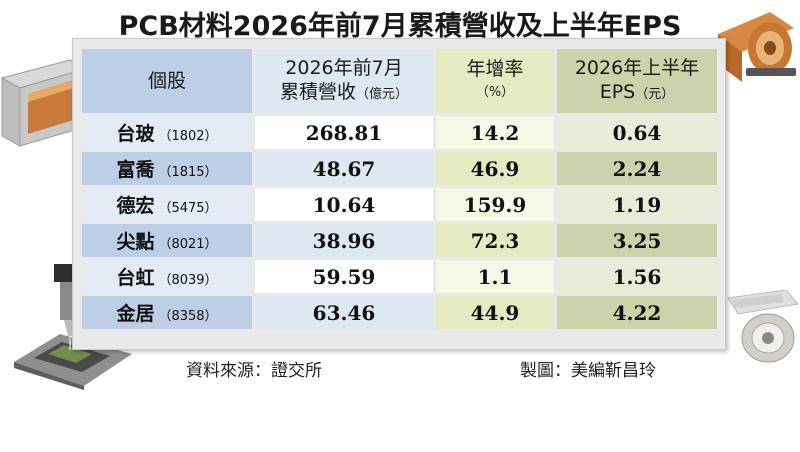 This screenshot has width=800, height=452. I want to click on header-eps: 2026年上半年 EPS（元）, so click(637, 81).